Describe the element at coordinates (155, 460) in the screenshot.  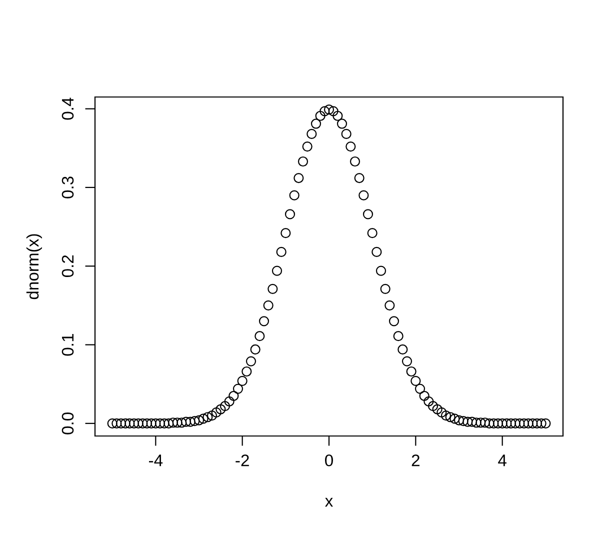
I see `x-tick-label: -4` at that location.